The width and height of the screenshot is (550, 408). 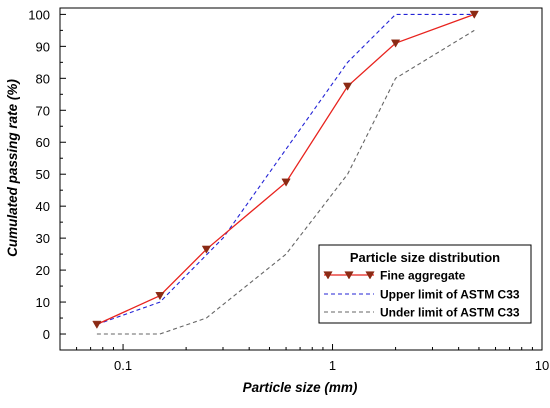 What do you see at coordinates (39, 14) in the screenshot?
I see `y-tick-label: 100` at bounding box center [39, 14].